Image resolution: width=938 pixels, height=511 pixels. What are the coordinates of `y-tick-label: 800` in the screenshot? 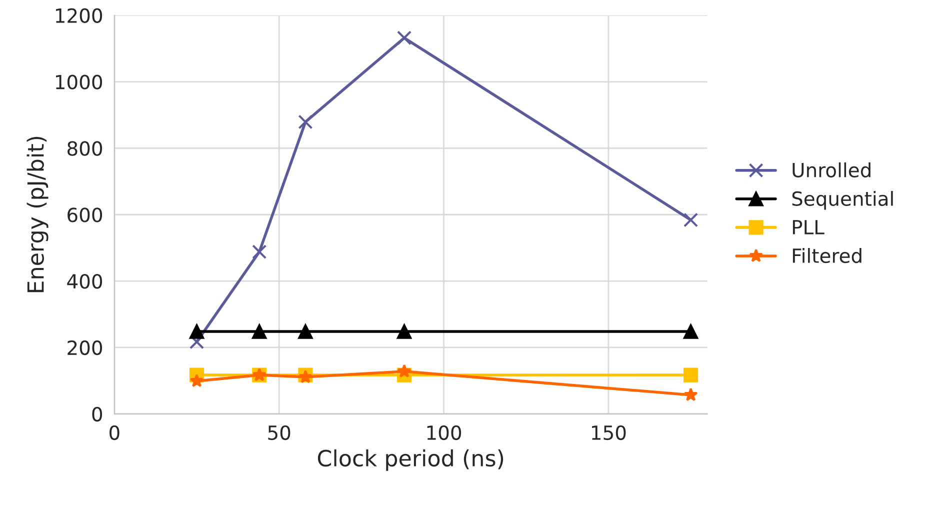 It's located at (85, 148).